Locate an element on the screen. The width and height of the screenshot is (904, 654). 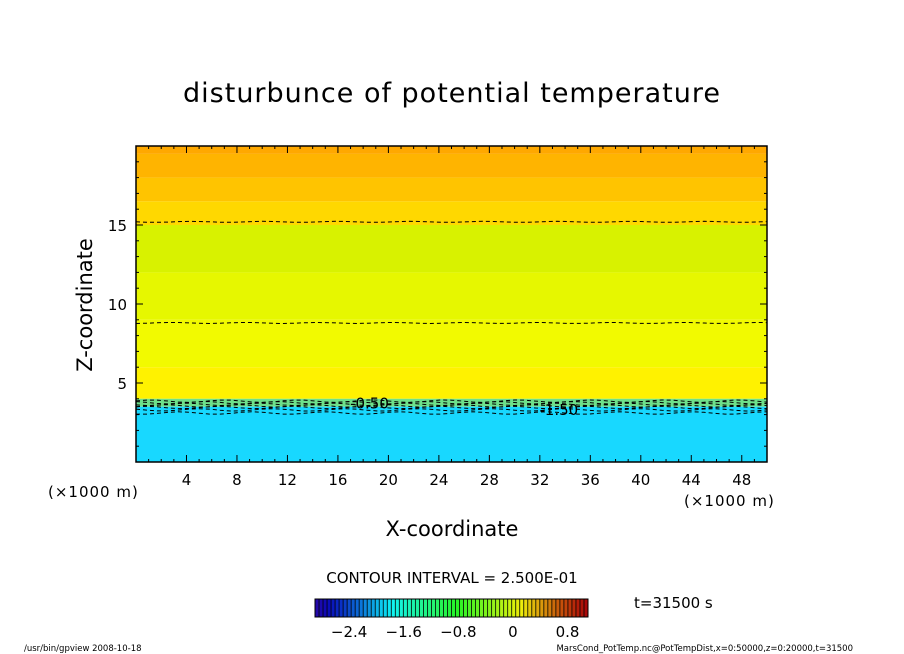
colorbar-tick-labels: −2.4 −1.6 −0.8 0 0.8 is located at coordinates (455, 632).